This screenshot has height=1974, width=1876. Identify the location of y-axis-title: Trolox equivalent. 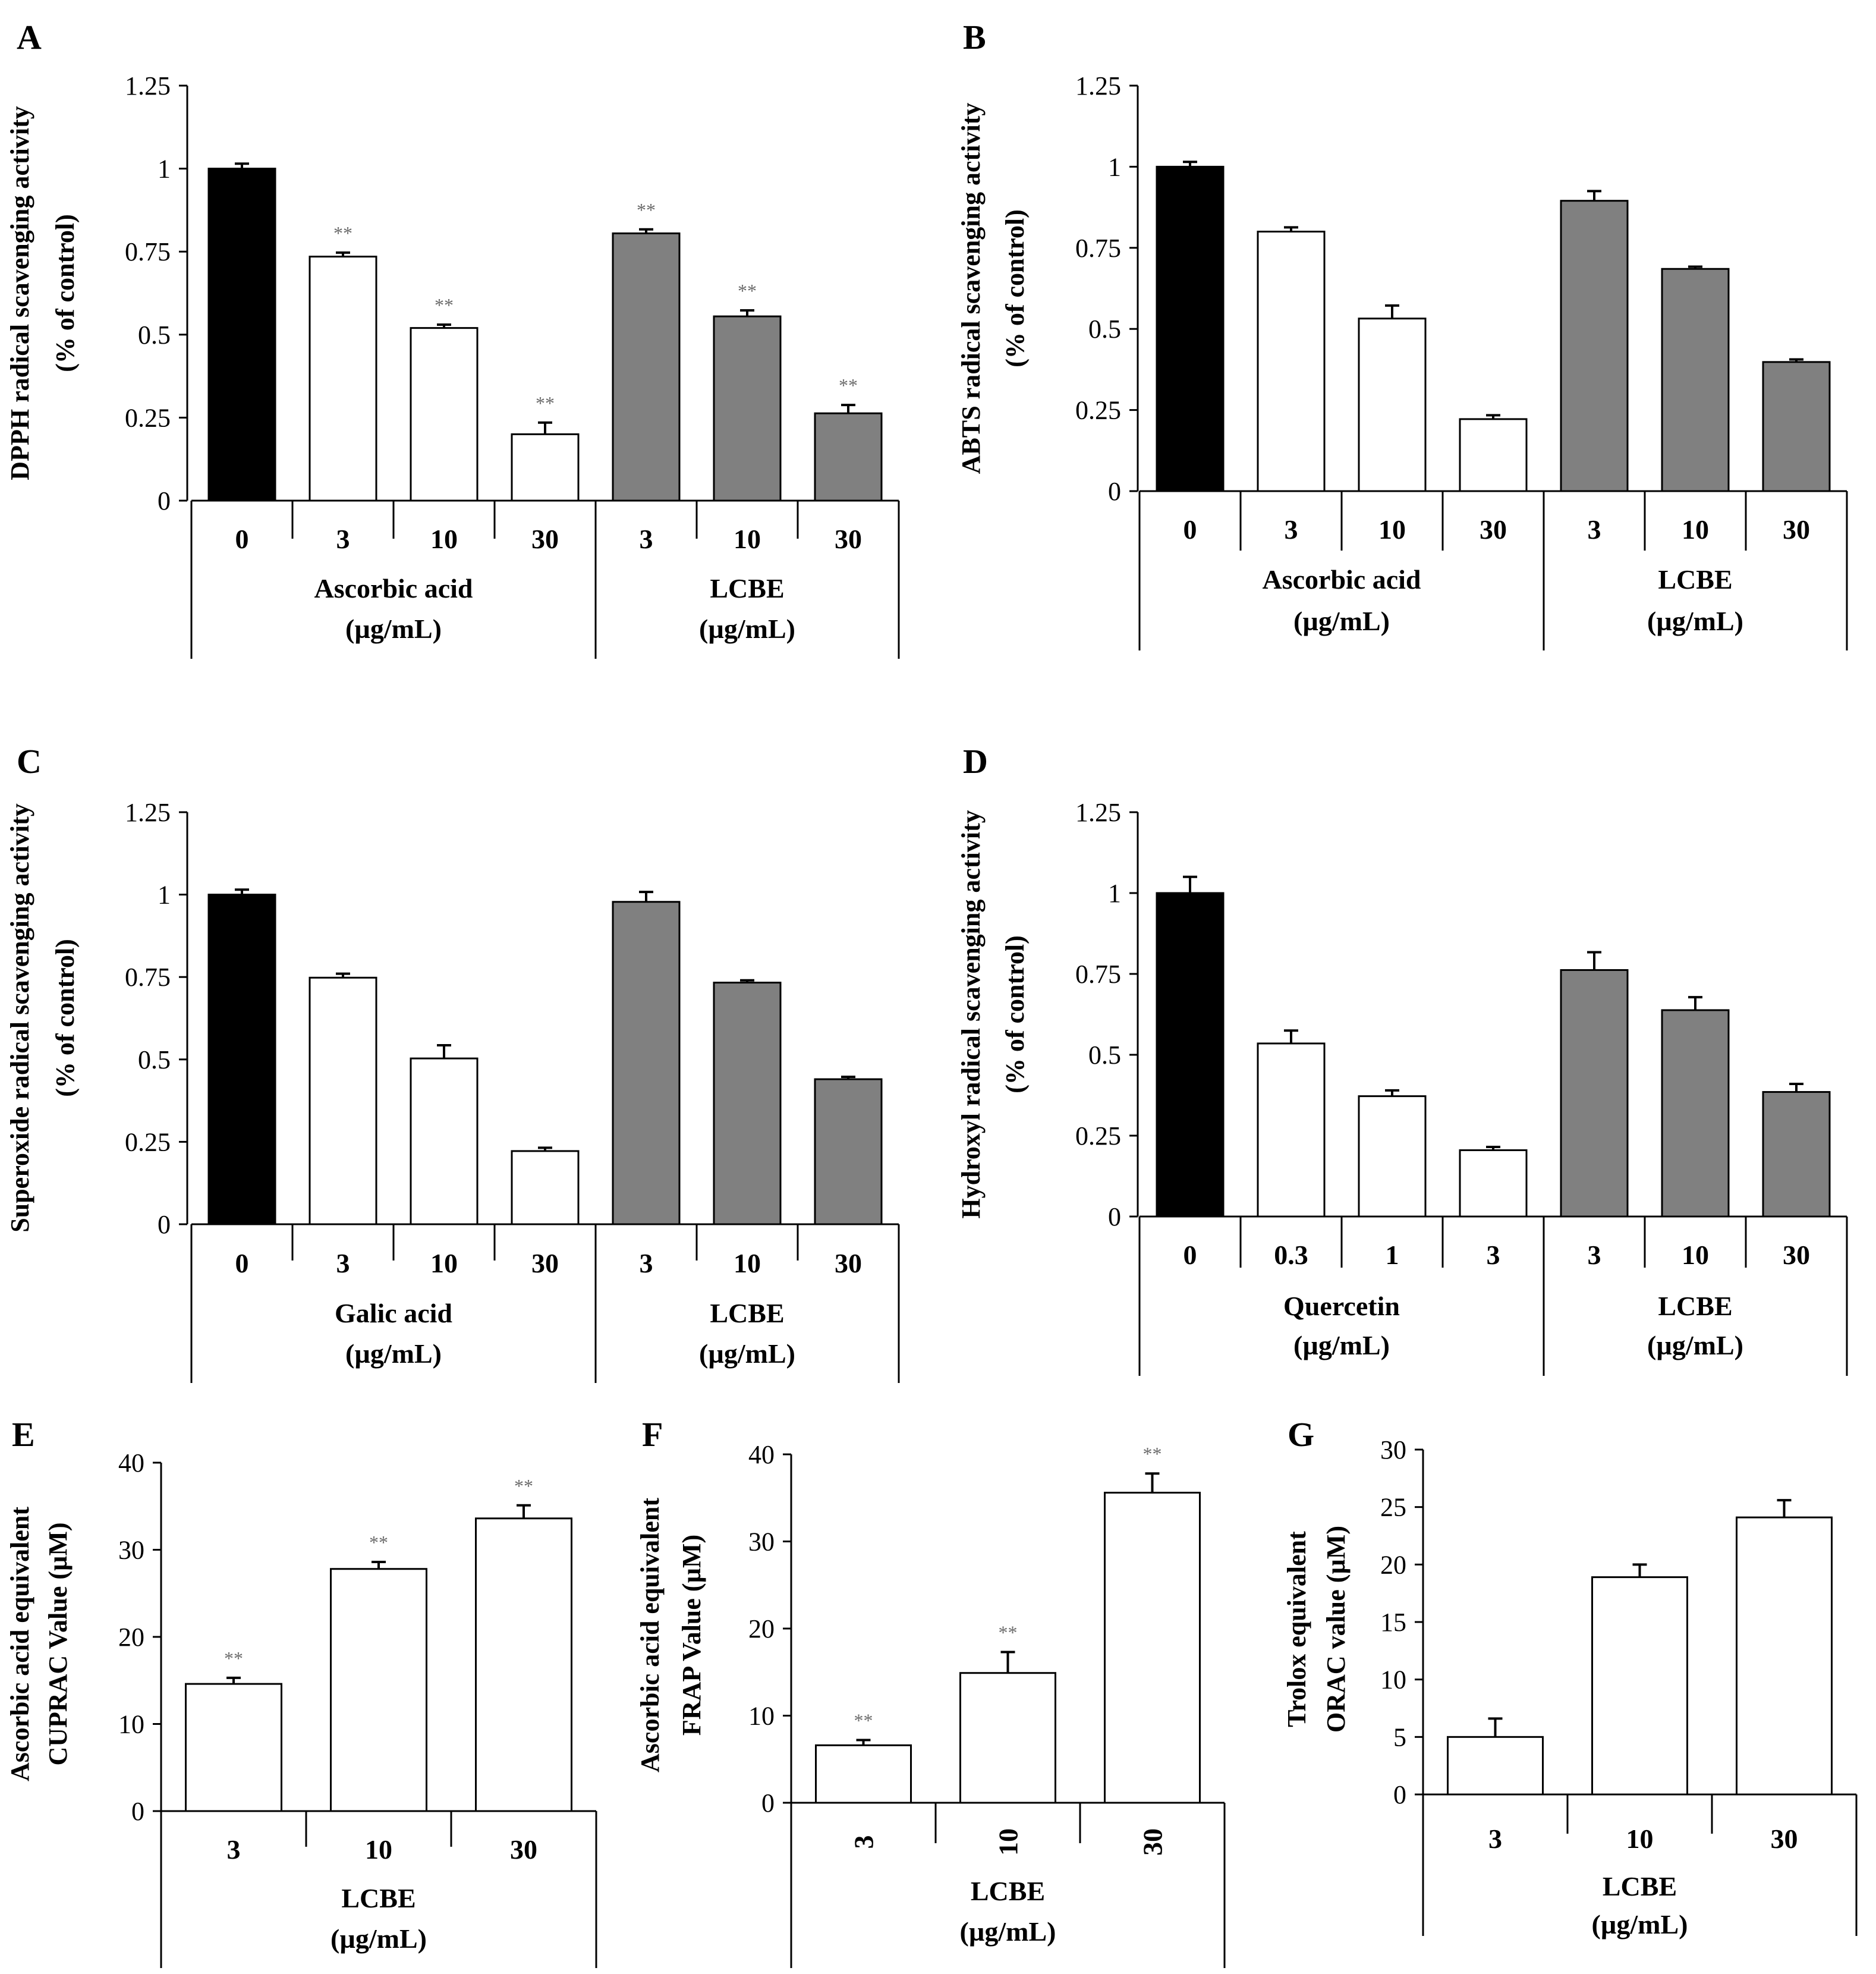
(1296, 1629).